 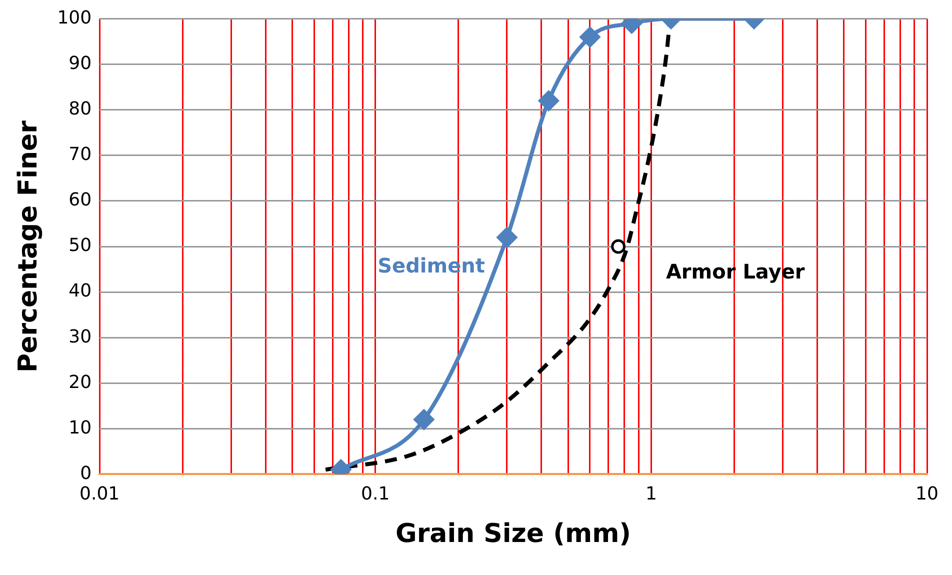 What do you see at coordinates (80, 337) in the screenshot?
I see `y-tick-label: 30` at bounding box center [80, 337].